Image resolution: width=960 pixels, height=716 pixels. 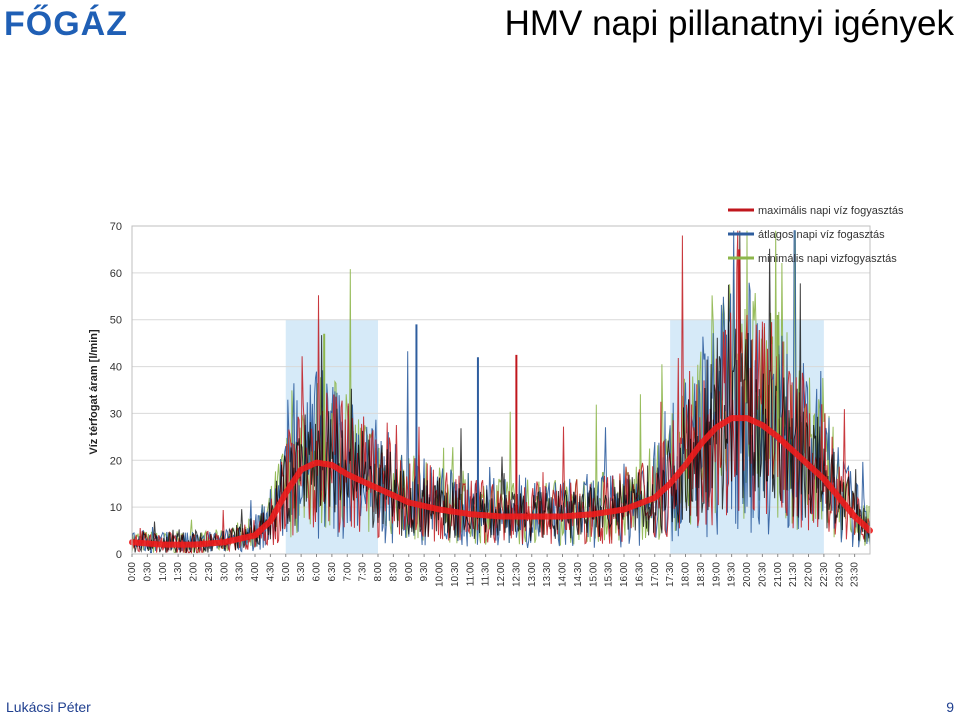 What do you see at coordinates (147, 572) in the screenshot?
I see `x-tick-label: 0:30` at bounding box center [147, 572].